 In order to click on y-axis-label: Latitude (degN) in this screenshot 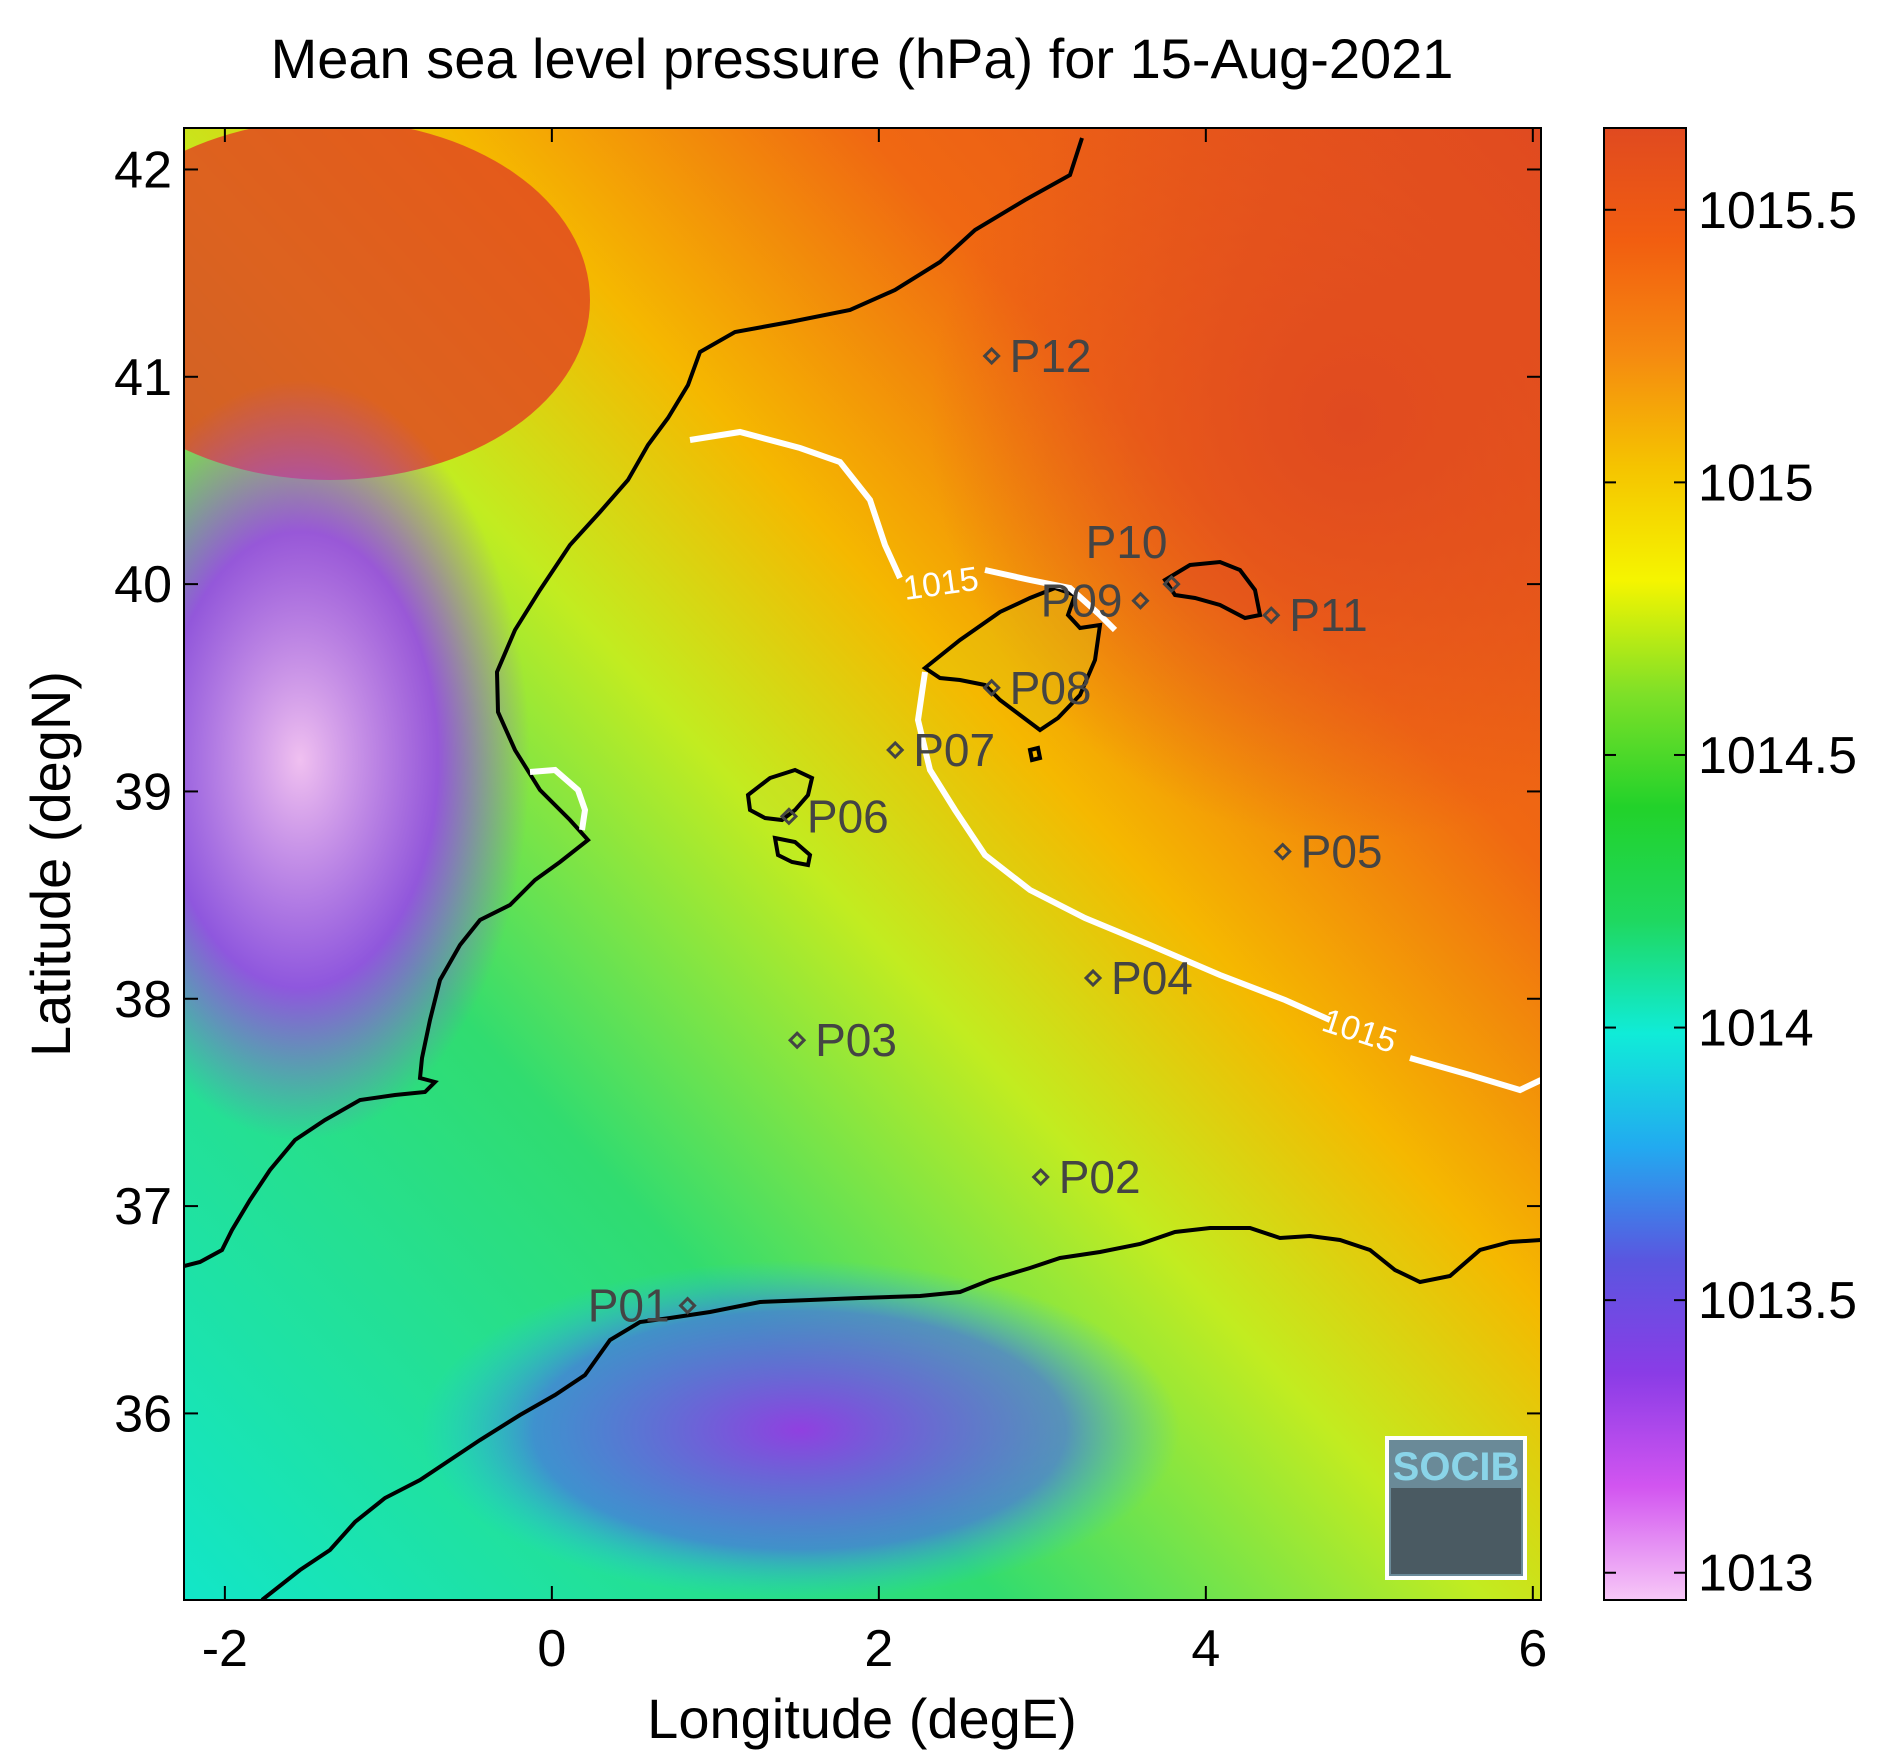, I will do `click(50, 864)`.